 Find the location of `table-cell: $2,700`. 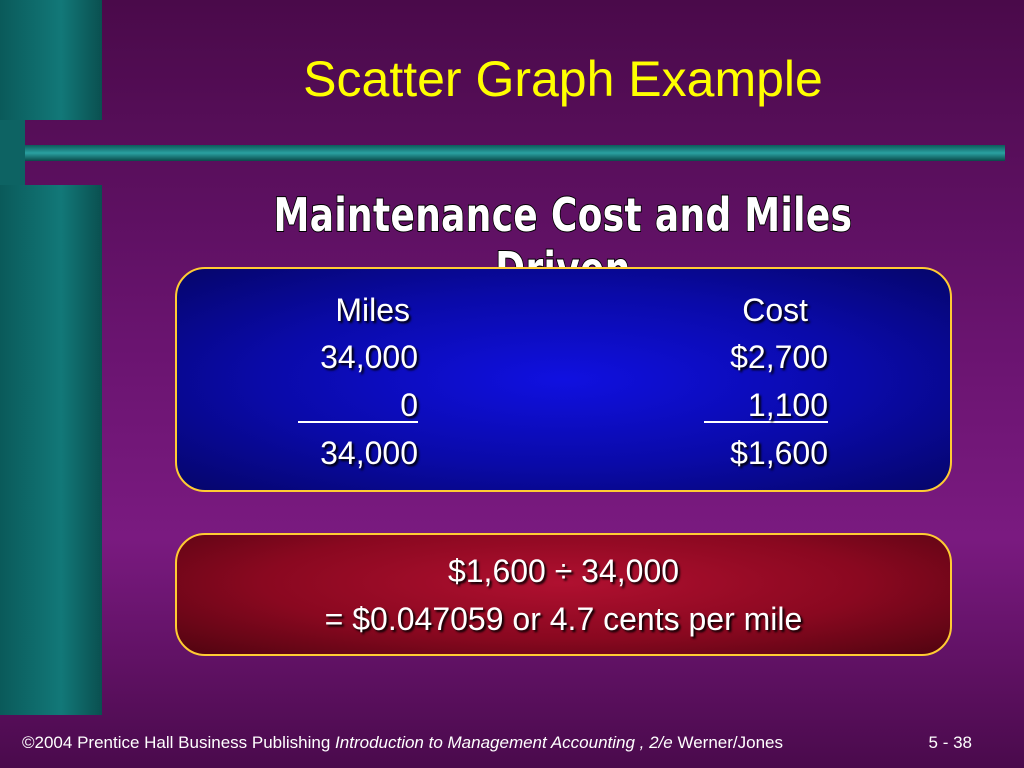

table-cell: $2,700 is located at coordinates (779, 357).